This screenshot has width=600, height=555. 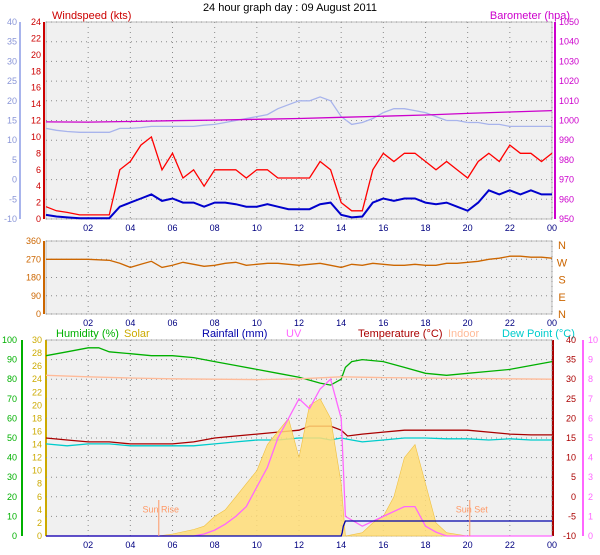 What do you see at coordinates (590, 497) in the screenshot?
I see `uv-tick-label: 2` at bounding box center [590, 497].